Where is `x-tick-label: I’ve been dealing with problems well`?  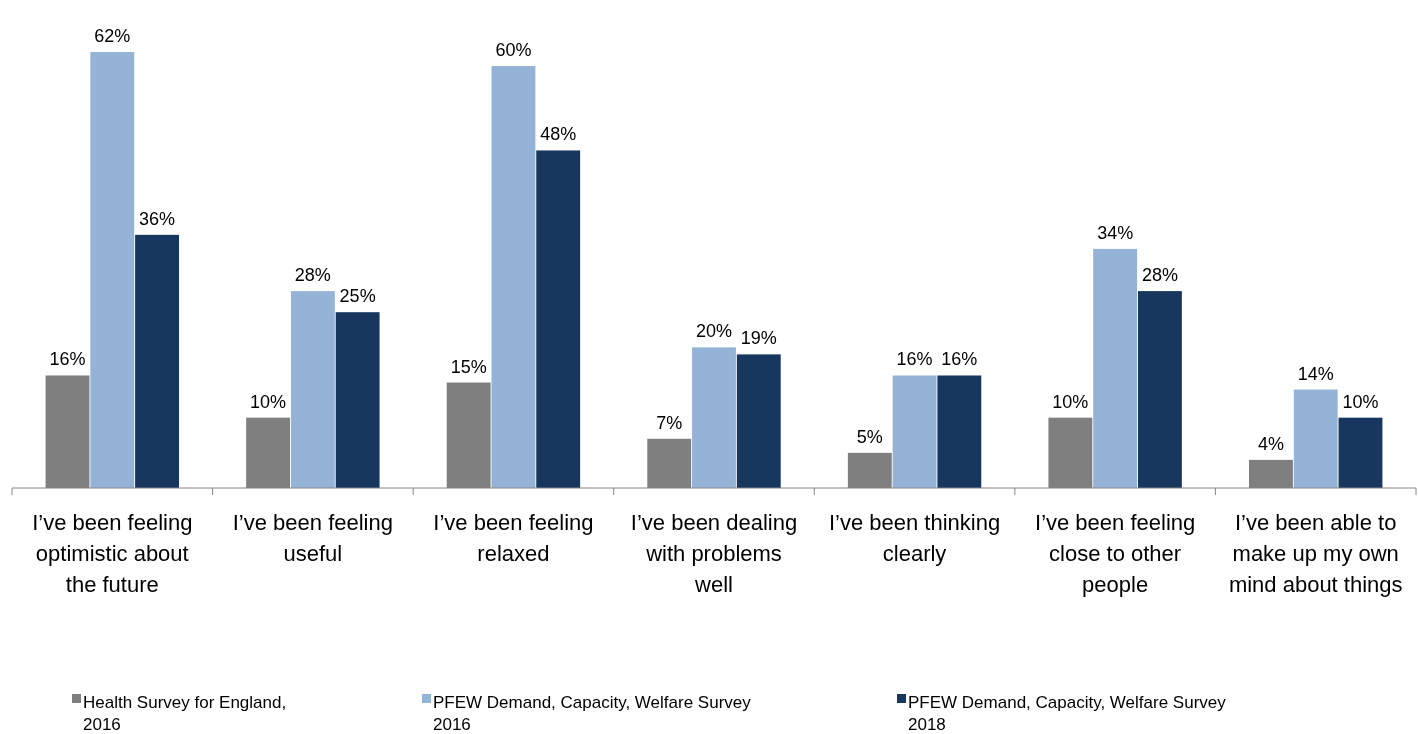
x-tick-label: I’ve been dealing with problems well is located at coordinates (714, 553).